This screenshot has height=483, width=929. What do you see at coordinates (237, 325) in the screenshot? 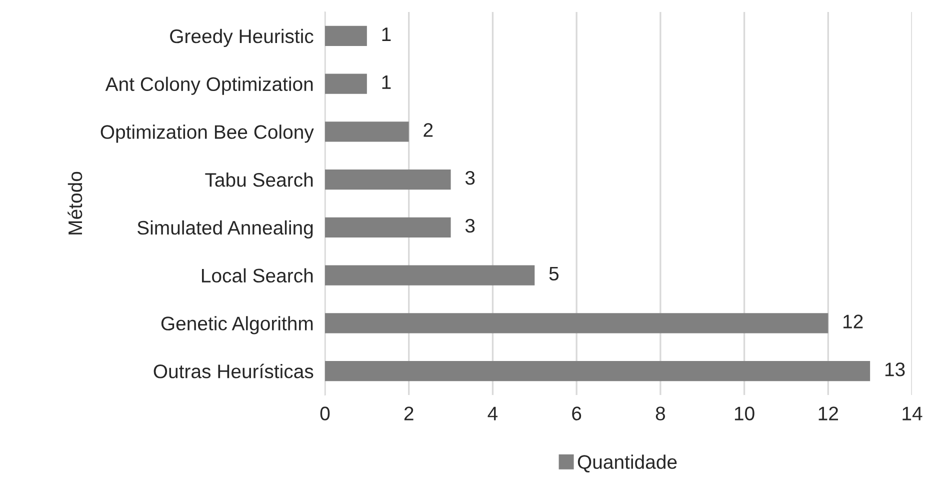
I see `y-tick-label: Genetic Algorithm` at bounding box center [237, 325].